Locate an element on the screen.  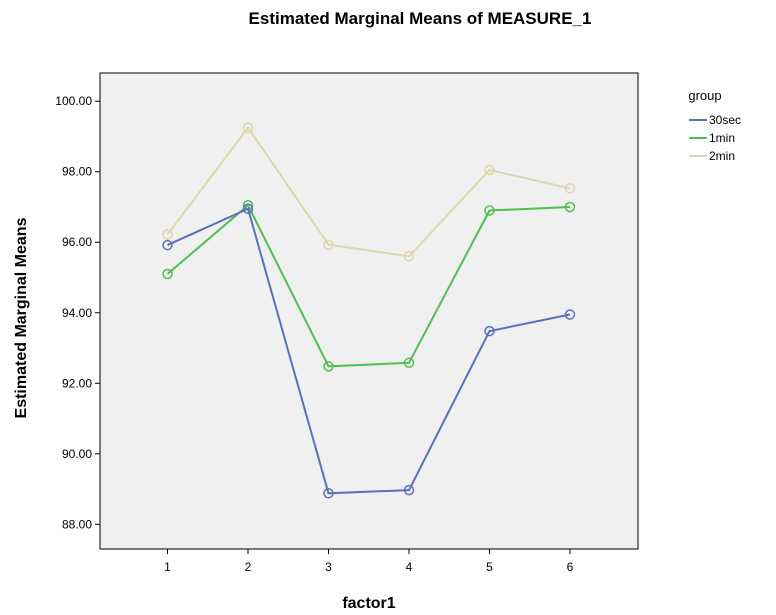
legend: group 30sec 1min 2min is located at coordinates (714, 125).